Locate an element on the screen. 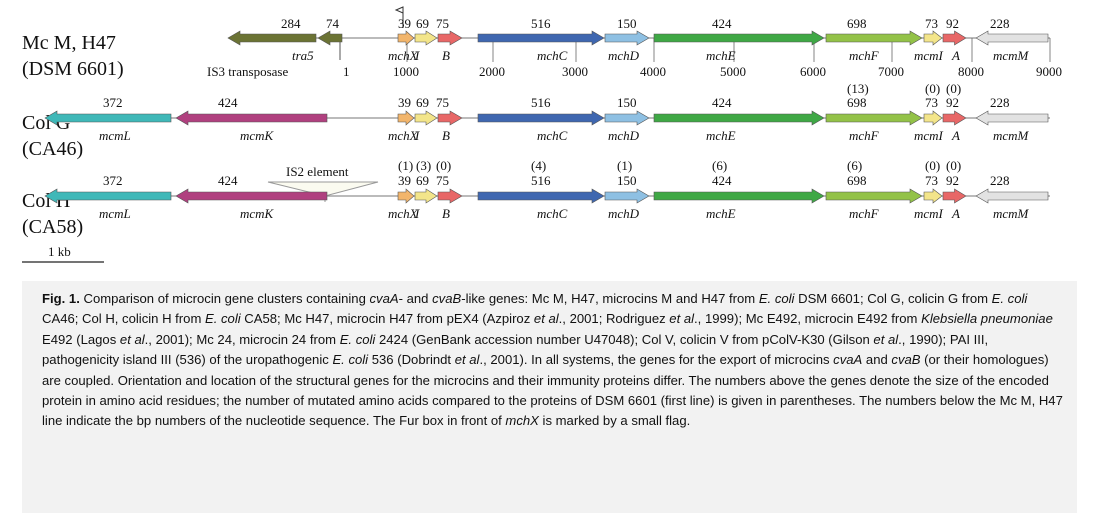 The height and width of the screenshot is (523, 1097). row-2-gene-6-name: mchC is located at coordinates (552, 135).